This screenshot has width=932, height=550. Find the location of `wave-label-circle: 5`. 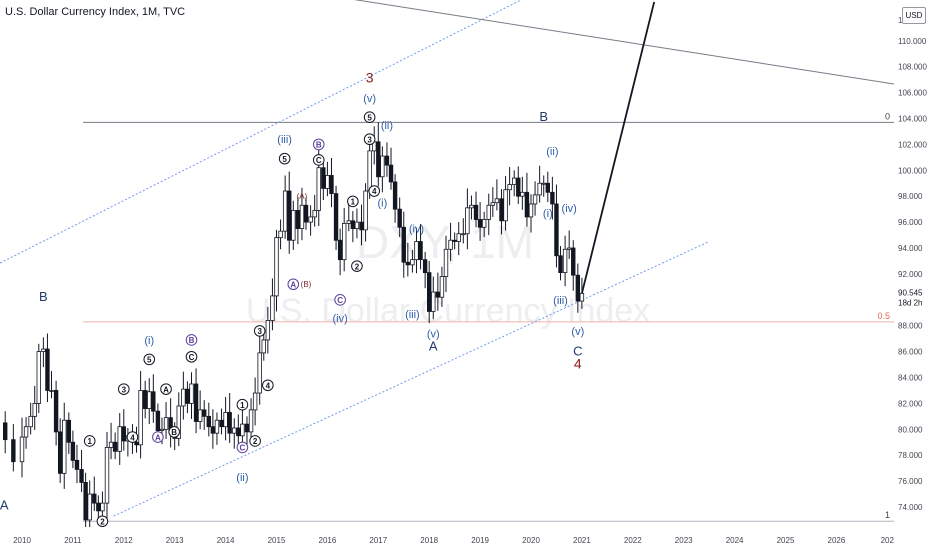

wave-label-circle: 5 is located at coordinates (369, 117).